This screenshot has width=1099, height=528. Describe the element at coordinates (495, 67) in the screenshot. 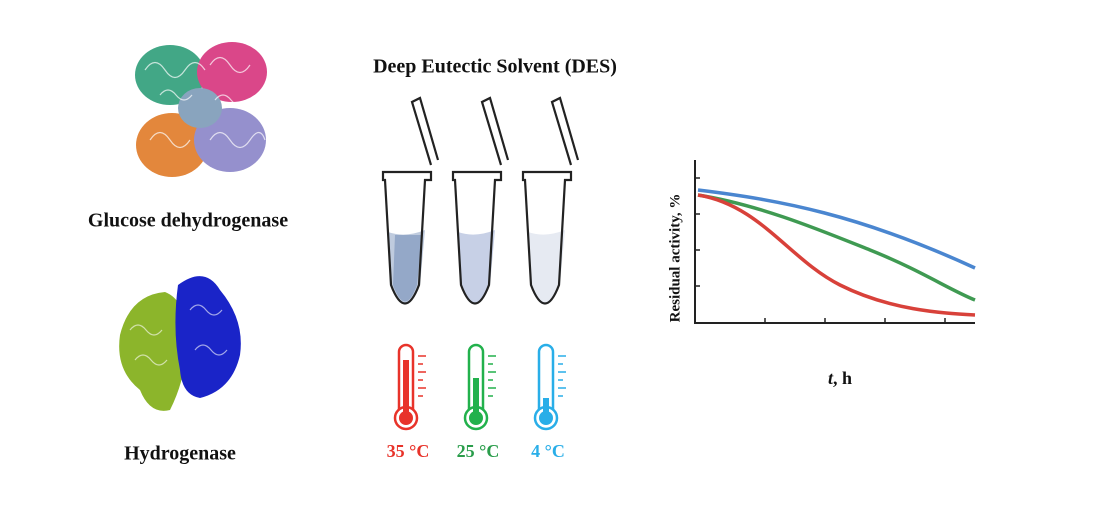

I see `title: Deep Eutectic Solvent (DES)` at that location.